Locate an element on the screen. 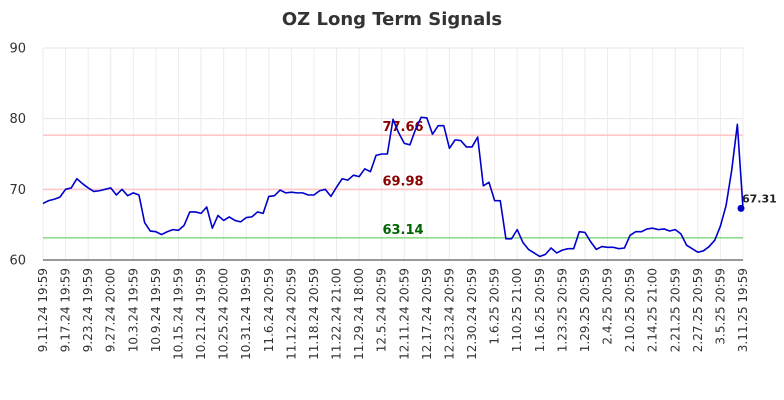  x-tick-label: 10.25.24 20:00 is located at coordinates (224, 314).